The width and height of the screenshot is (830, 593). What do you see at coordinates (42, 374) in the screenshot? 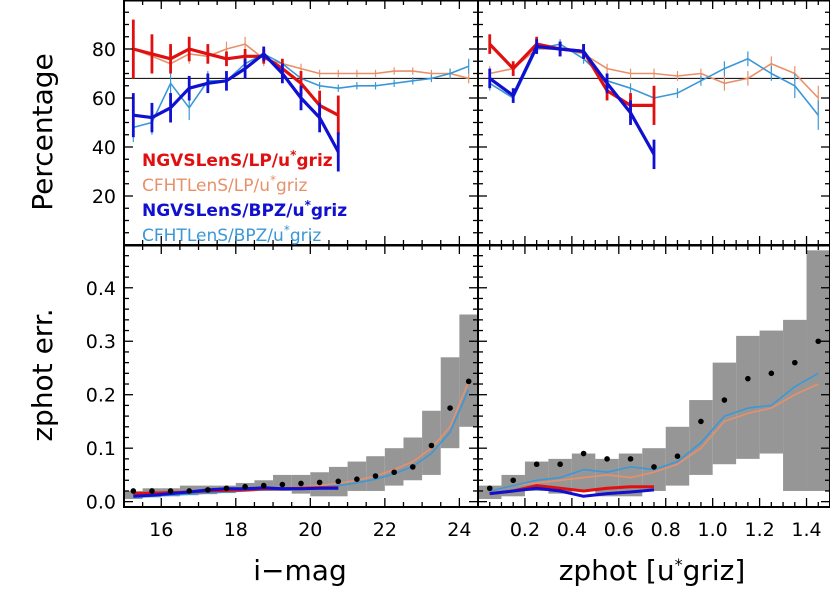
I see `y-axis-title-bottom: zphot err.` at bounding box center [42, 374].